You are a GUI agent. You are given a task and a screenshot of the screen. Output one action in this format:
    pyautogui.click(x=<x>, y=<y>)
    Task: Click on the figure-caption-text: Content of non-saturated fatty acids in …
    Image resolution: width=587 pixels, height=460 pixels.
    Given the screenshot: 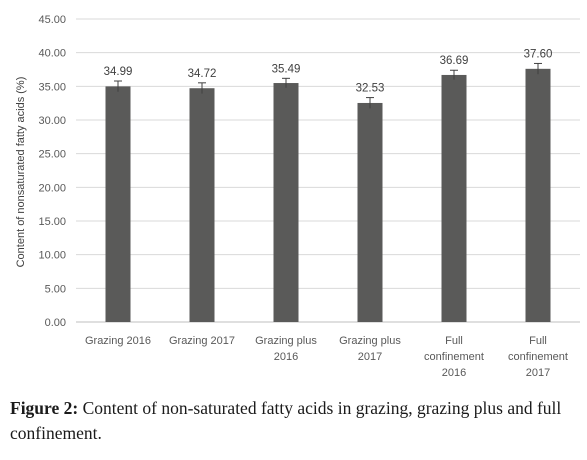 What is the action you would take?
    pyautogui.click(x=286, y=420)
    